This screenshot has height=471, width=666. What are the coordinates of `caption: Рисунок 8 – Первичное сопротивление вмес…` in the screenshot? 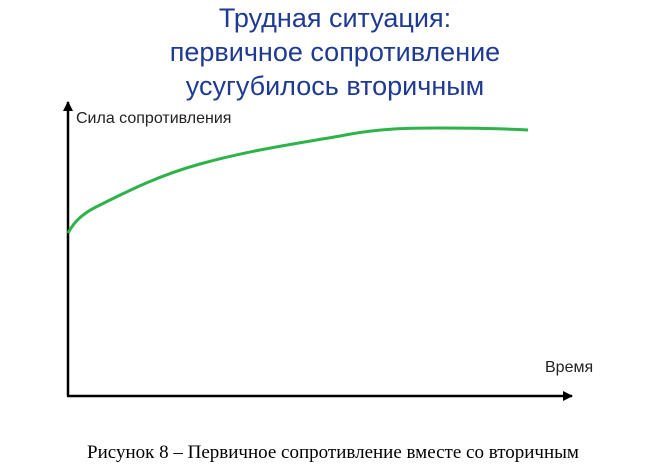 It's located at (333, 452).